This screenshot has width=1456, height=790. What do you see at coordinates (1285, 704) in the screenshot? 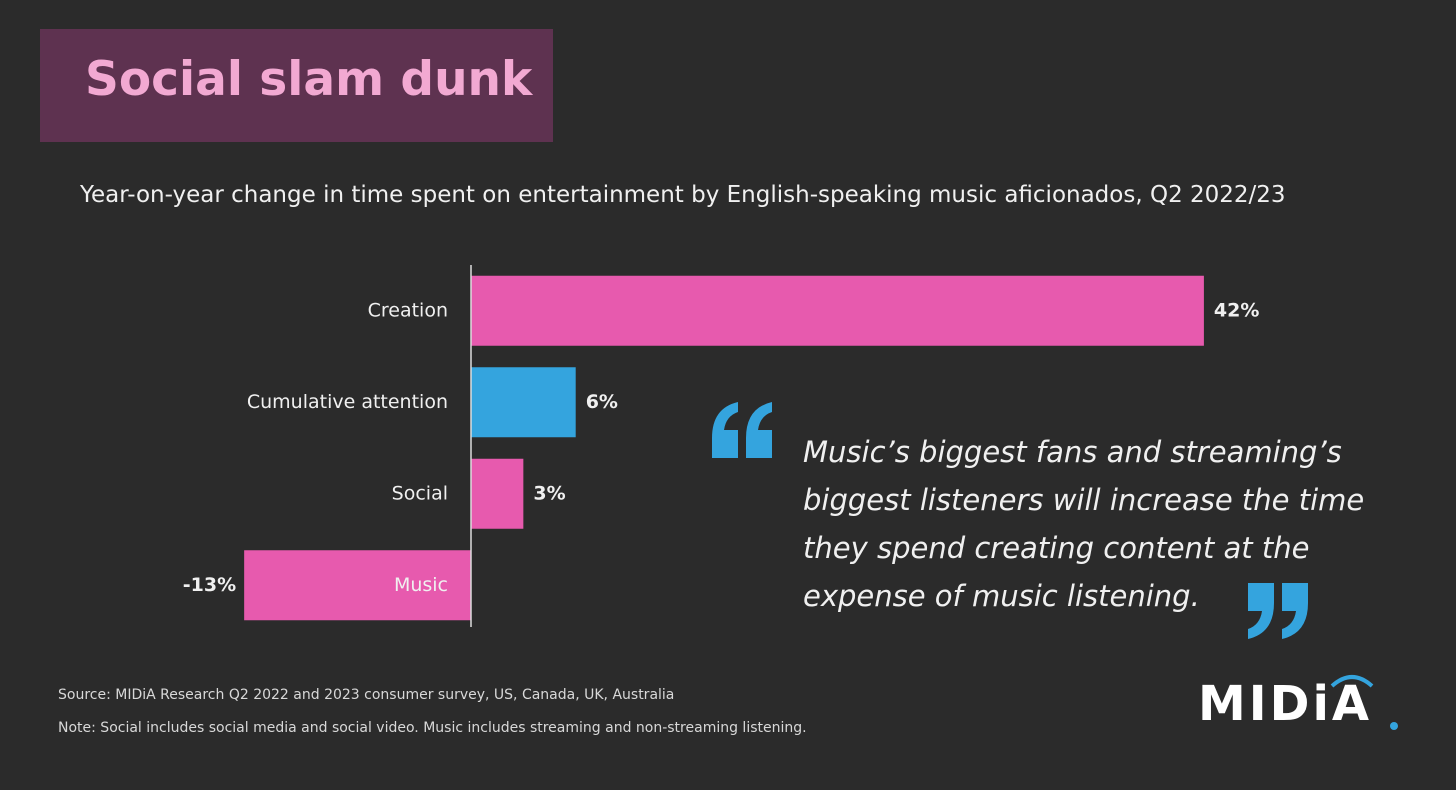
I see `logo: MIDiA` at bounding box center [1285, 704].